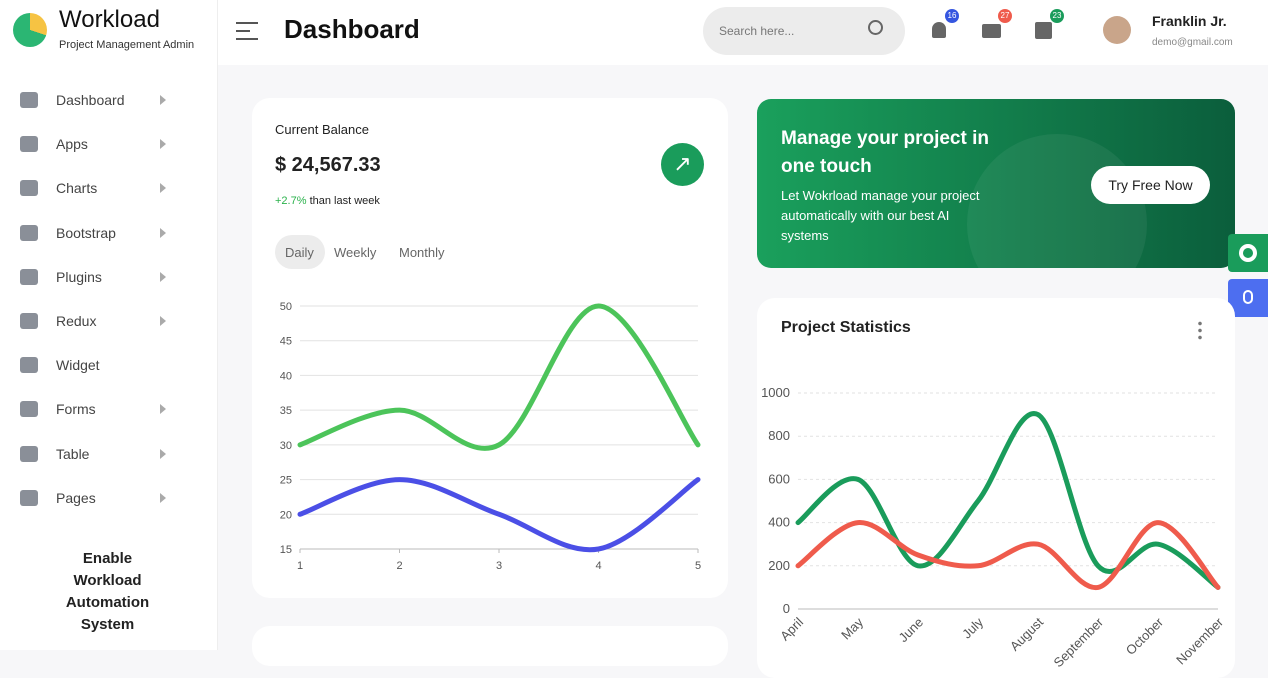 Image resolution: width=1268 pixels, height=678 pixels. Describe the element at coordinates (127, 45) in the screenshot. I see `brand-subtitle: Project Management Admin` at that location.